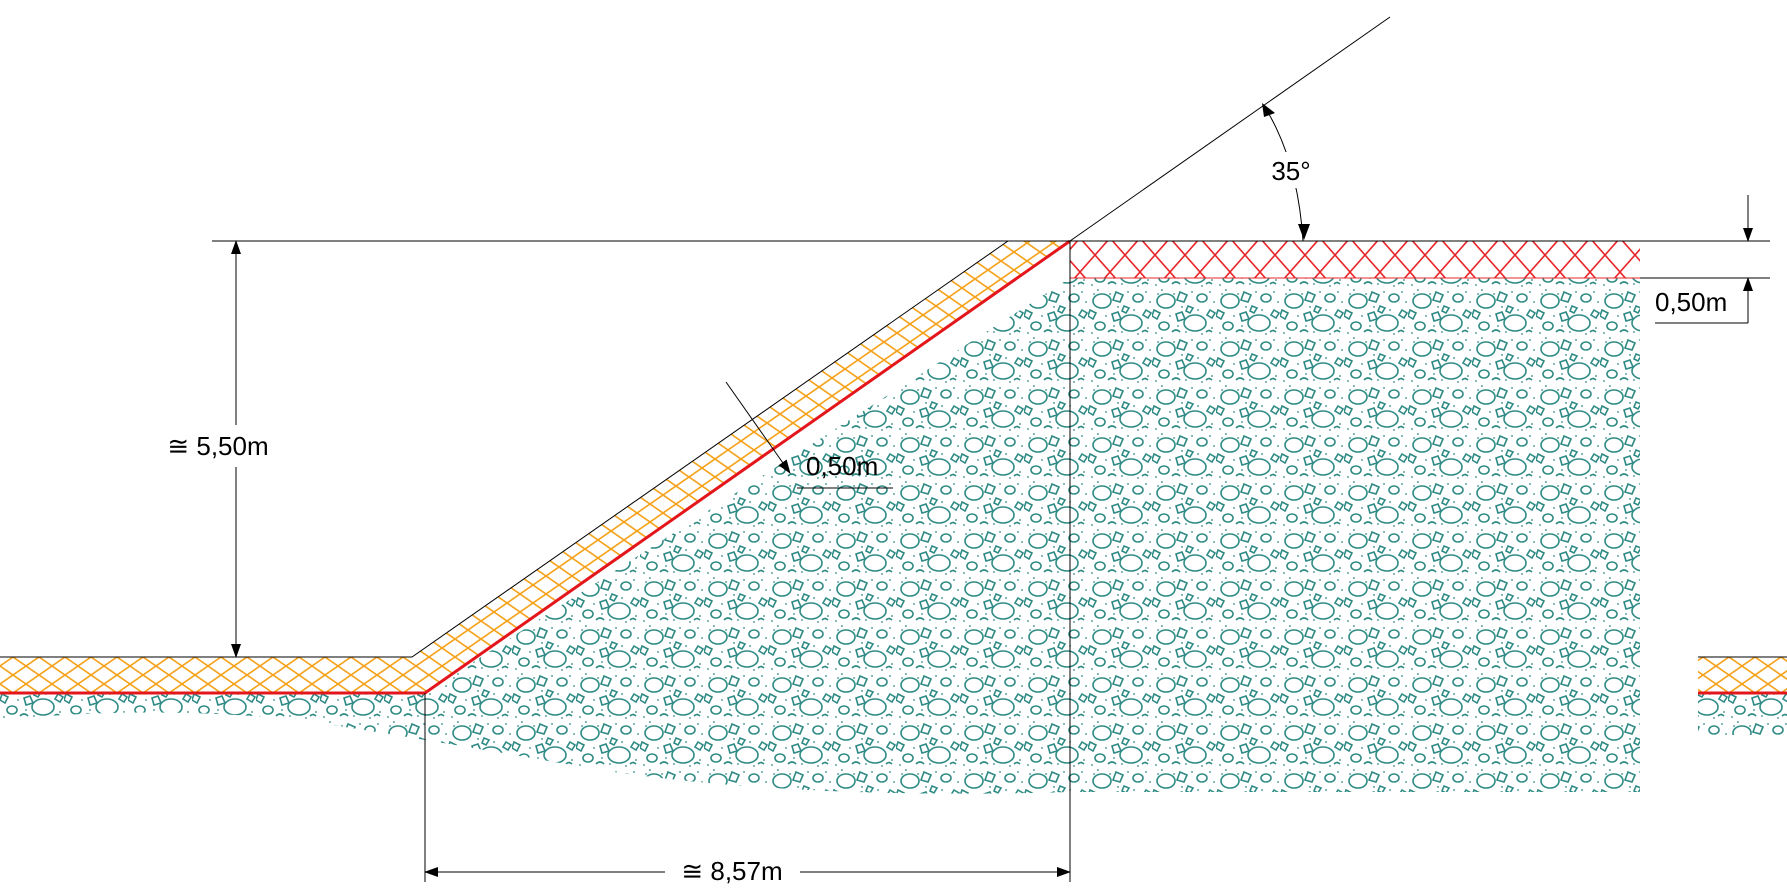  I want to click on gravel-soil-far-right, so click(1742, 714).